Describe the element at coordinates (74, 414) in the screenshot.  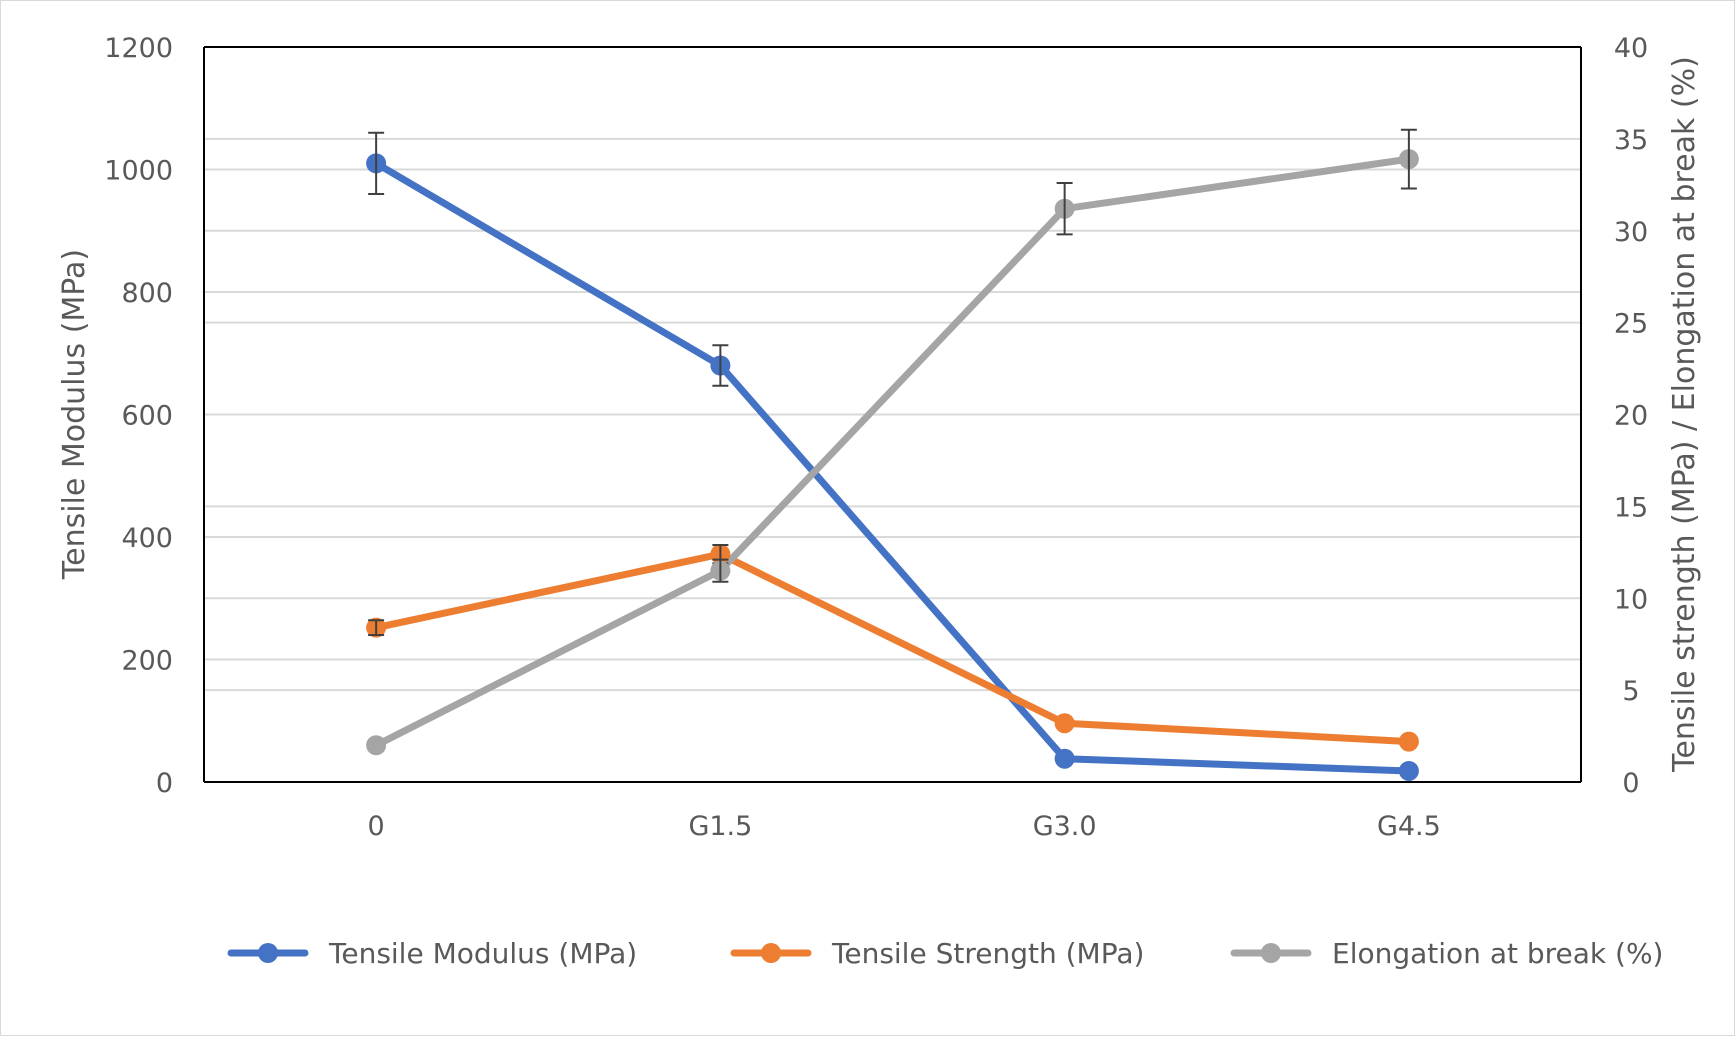
I see `left-axis-title: Tensile Modulus (MPa)` at that location.